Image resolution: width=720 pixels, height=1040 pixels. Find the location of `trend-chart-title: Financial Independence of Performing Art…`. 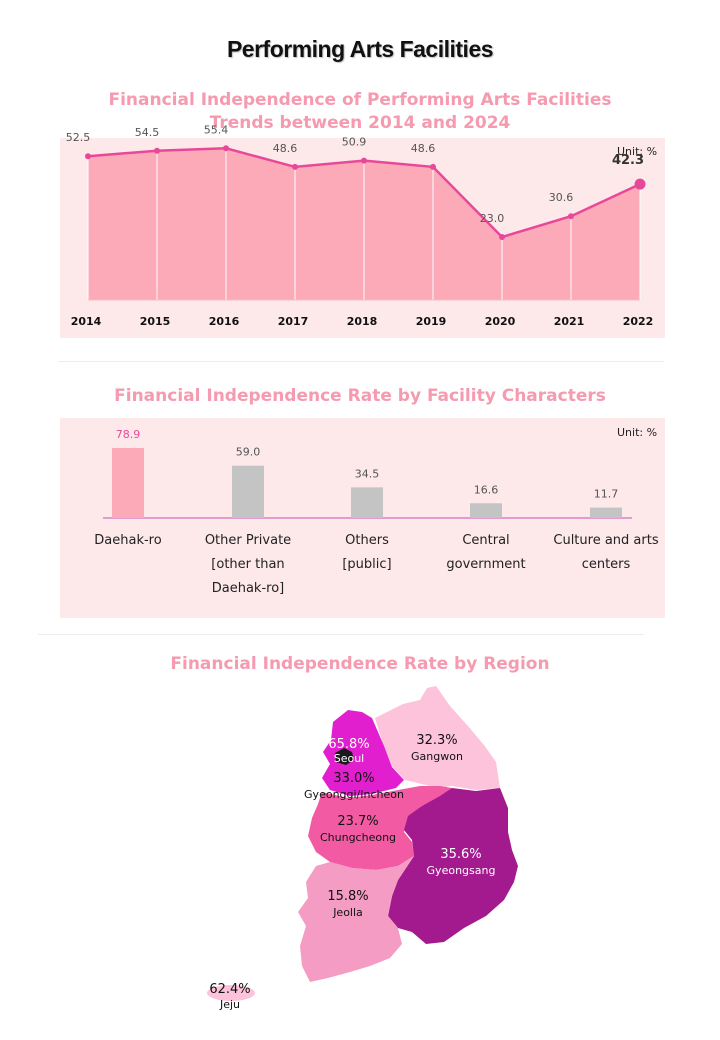

trend-chart-title: Financial Independence of Performing Art… is located at coordinates (360, 112).